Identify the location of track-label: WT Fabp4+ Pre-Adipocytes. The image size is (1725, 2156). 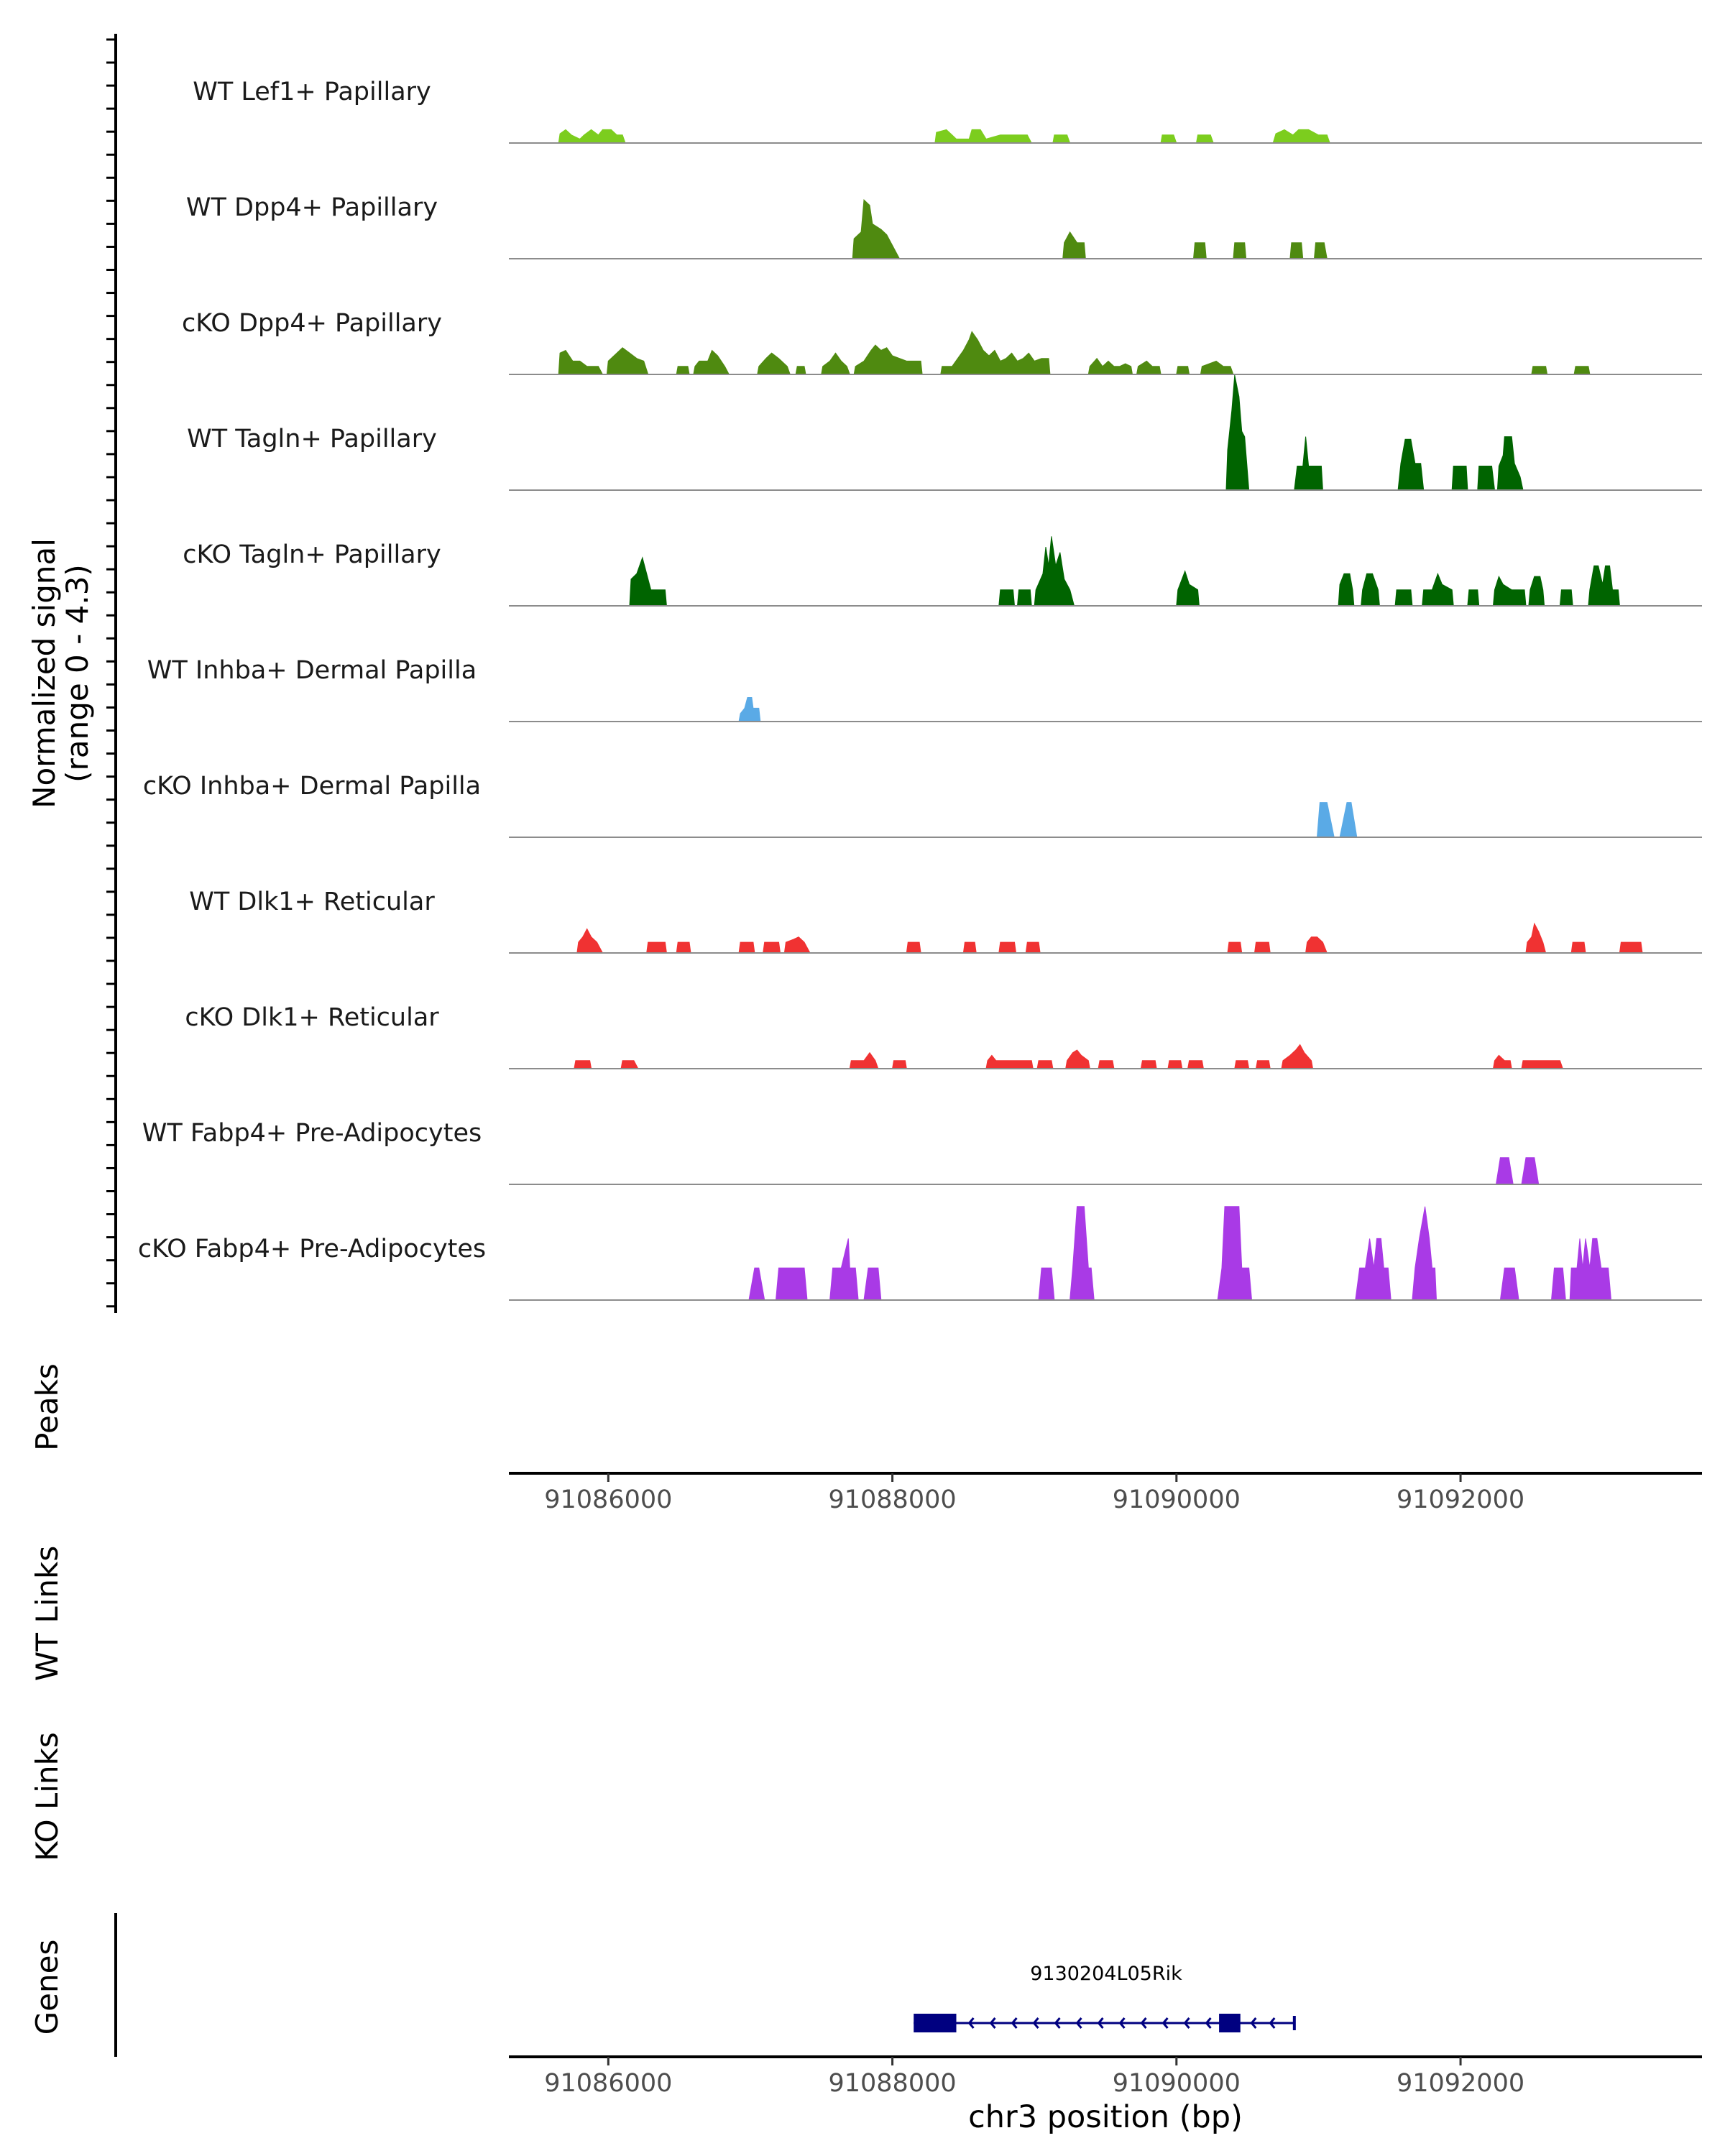
(312, 1133).